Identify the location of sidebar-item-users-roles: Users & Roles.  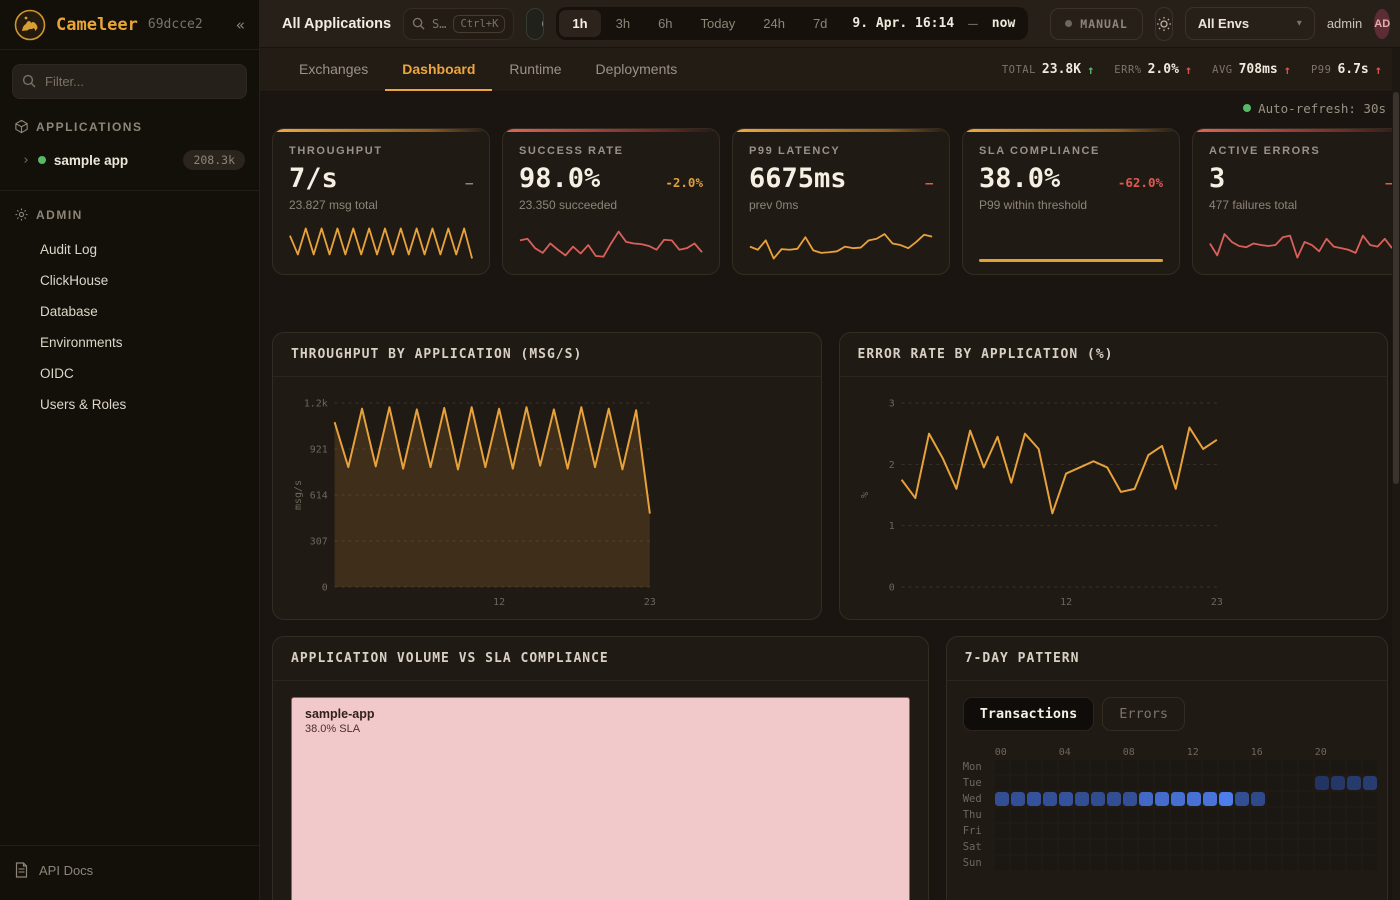
(83, 404).